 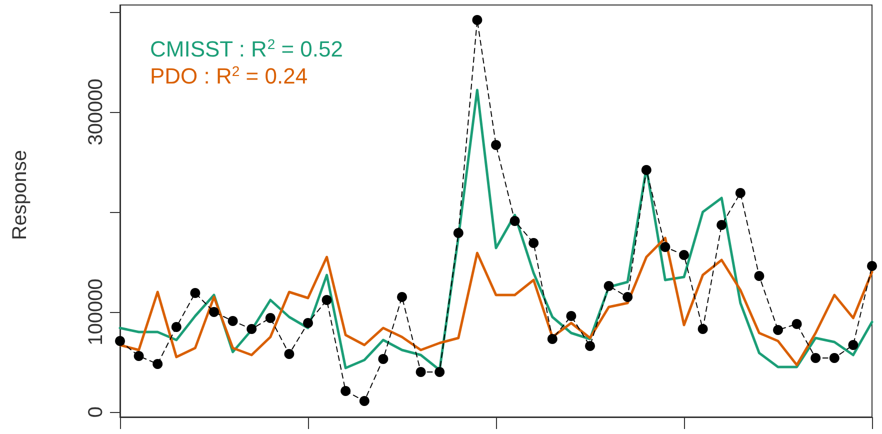 What do you see at coordinates (96, 312) in the screenshot?
I see `y-tick-label: 100000` at bounding box center [96, 312].